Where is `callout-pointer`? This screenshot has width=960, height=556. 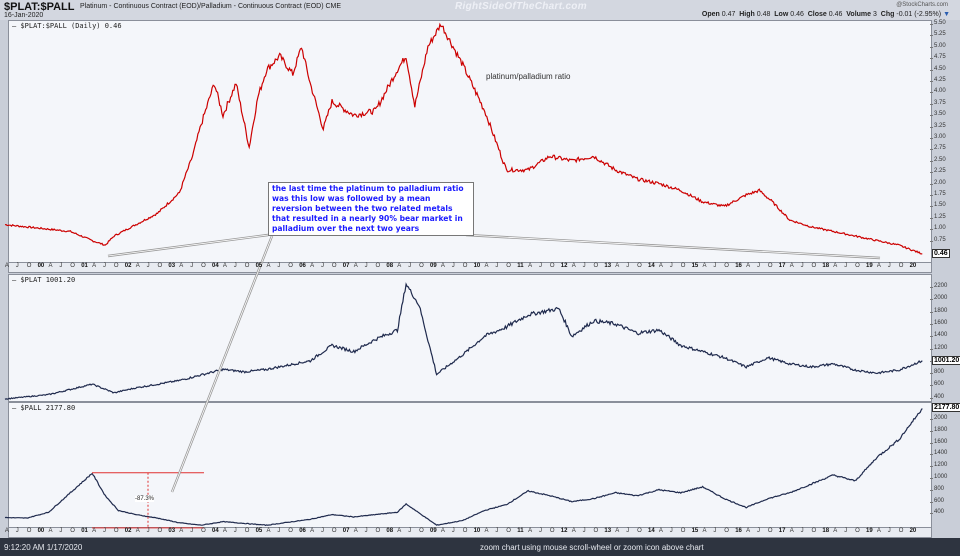
callout-pointer is located at coordinates (188, 245).